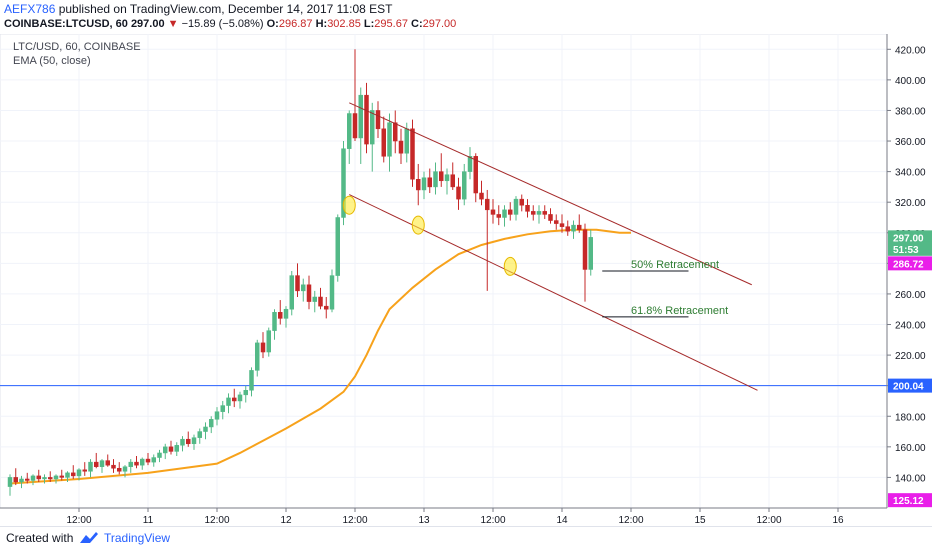  I want to click on hline-price-badge-bg, so click(910, 385).